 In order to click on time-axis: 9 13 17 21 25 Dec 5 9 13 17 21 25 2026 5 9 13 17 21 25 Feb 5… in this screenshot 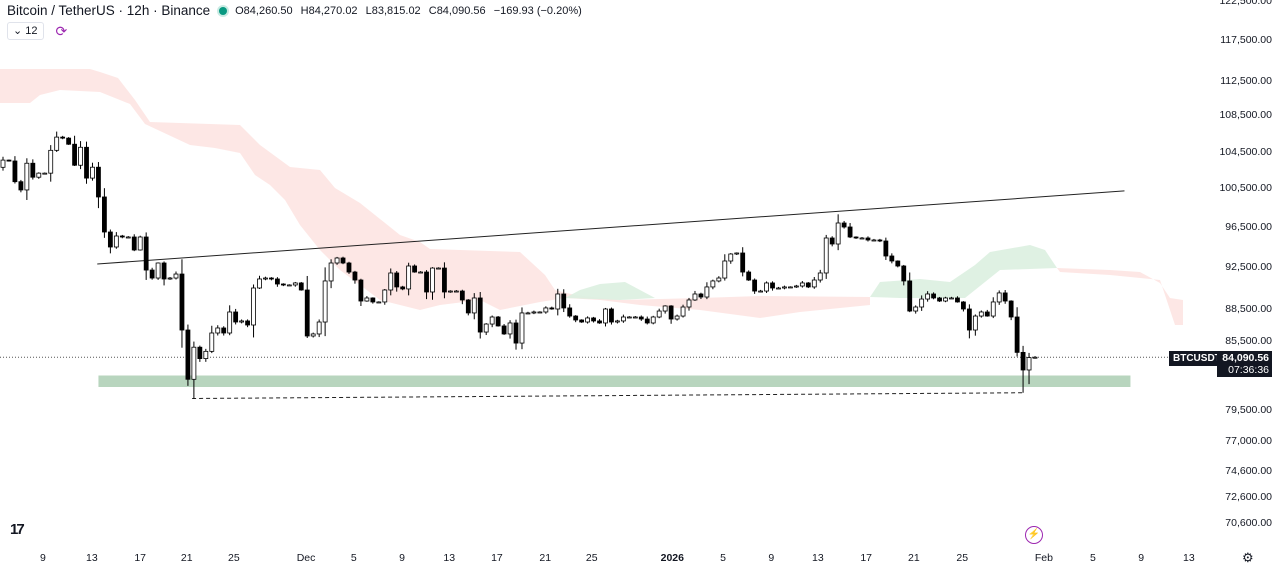, I will do `click(608, 557)`.